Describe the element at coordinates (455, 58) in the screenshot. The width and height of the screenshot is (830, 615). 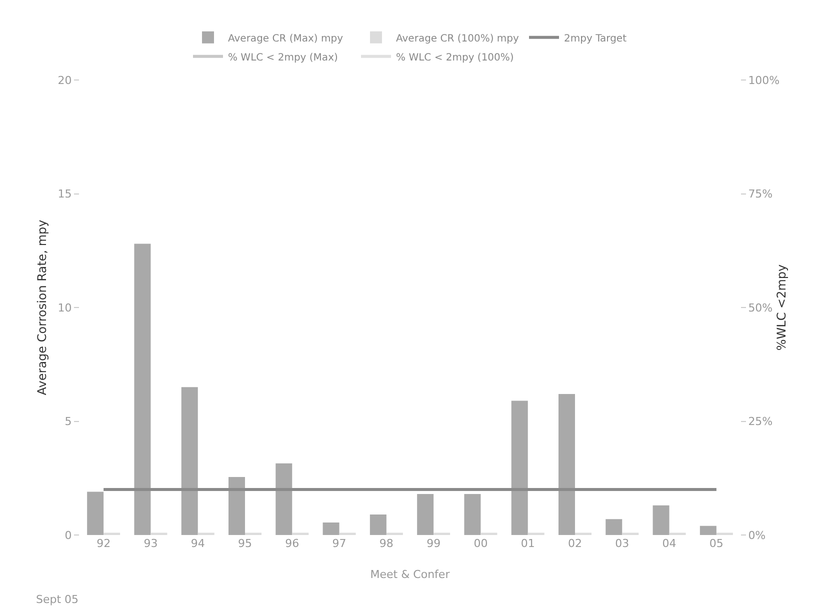
I see `legend-label: % WLC < 2mpy (100%)` at that location.